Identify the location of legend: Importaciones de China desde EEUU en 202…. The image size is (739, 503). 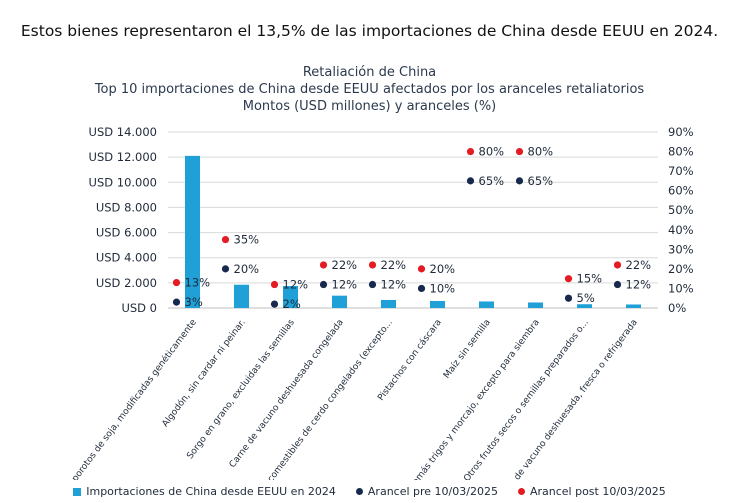
(369, 491).